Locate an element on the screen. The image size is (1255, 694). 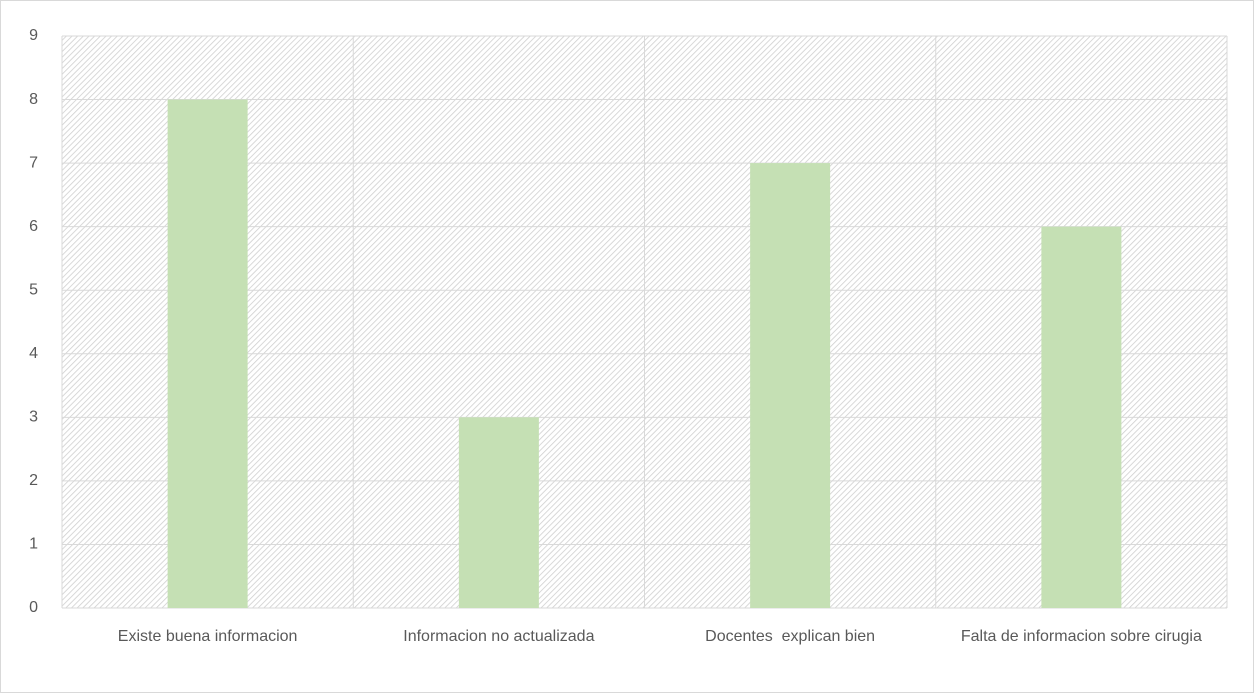
y-tick-label: 8 is located at coordinates (33, 99).